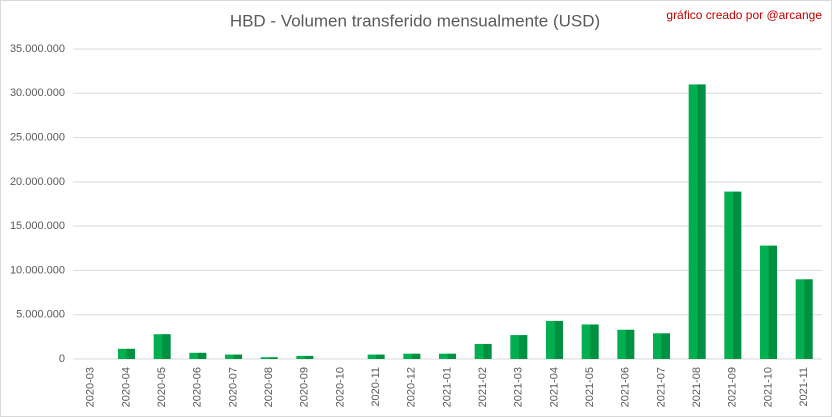  What do you see at coordinates (233, 387) in the screenshot?
I see `x-tick-label: 2020-07` at bounding box center [233, 387].